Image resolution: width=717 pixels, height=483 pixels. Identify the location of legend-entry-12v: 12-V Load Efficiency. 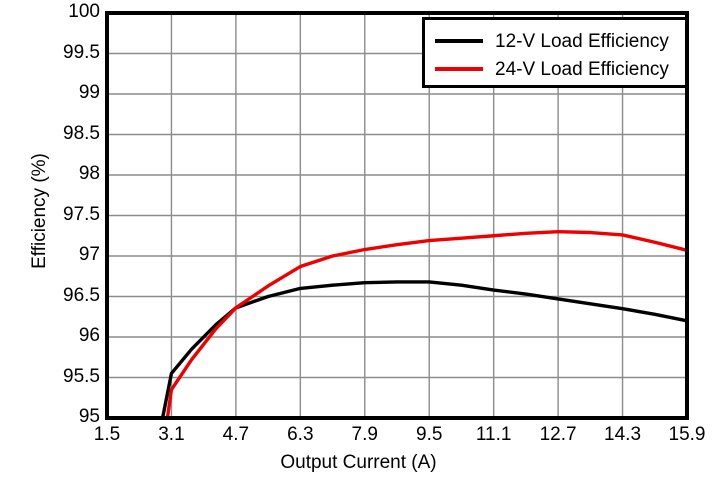
(552, 41).